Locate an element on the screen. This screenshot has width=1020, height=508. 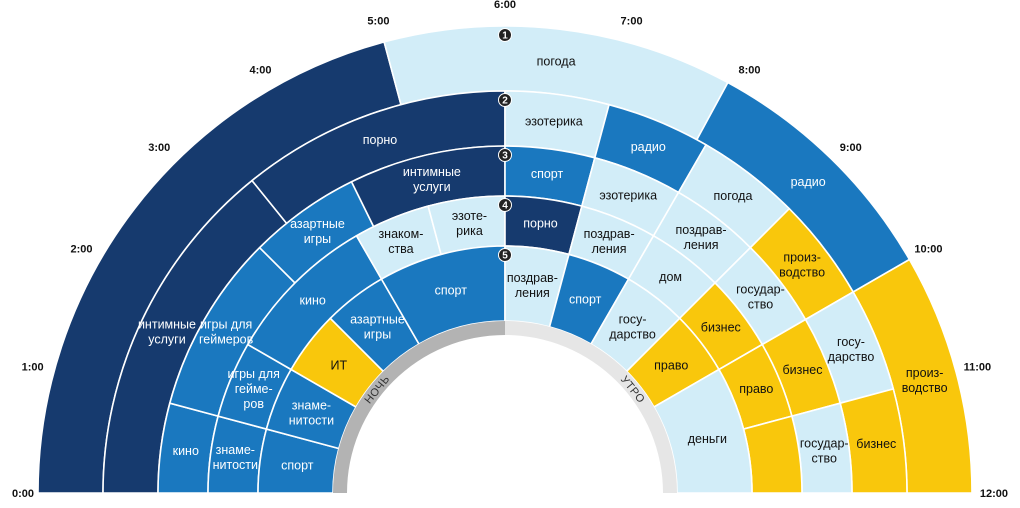
night-band is located at coordinates (419, 407).